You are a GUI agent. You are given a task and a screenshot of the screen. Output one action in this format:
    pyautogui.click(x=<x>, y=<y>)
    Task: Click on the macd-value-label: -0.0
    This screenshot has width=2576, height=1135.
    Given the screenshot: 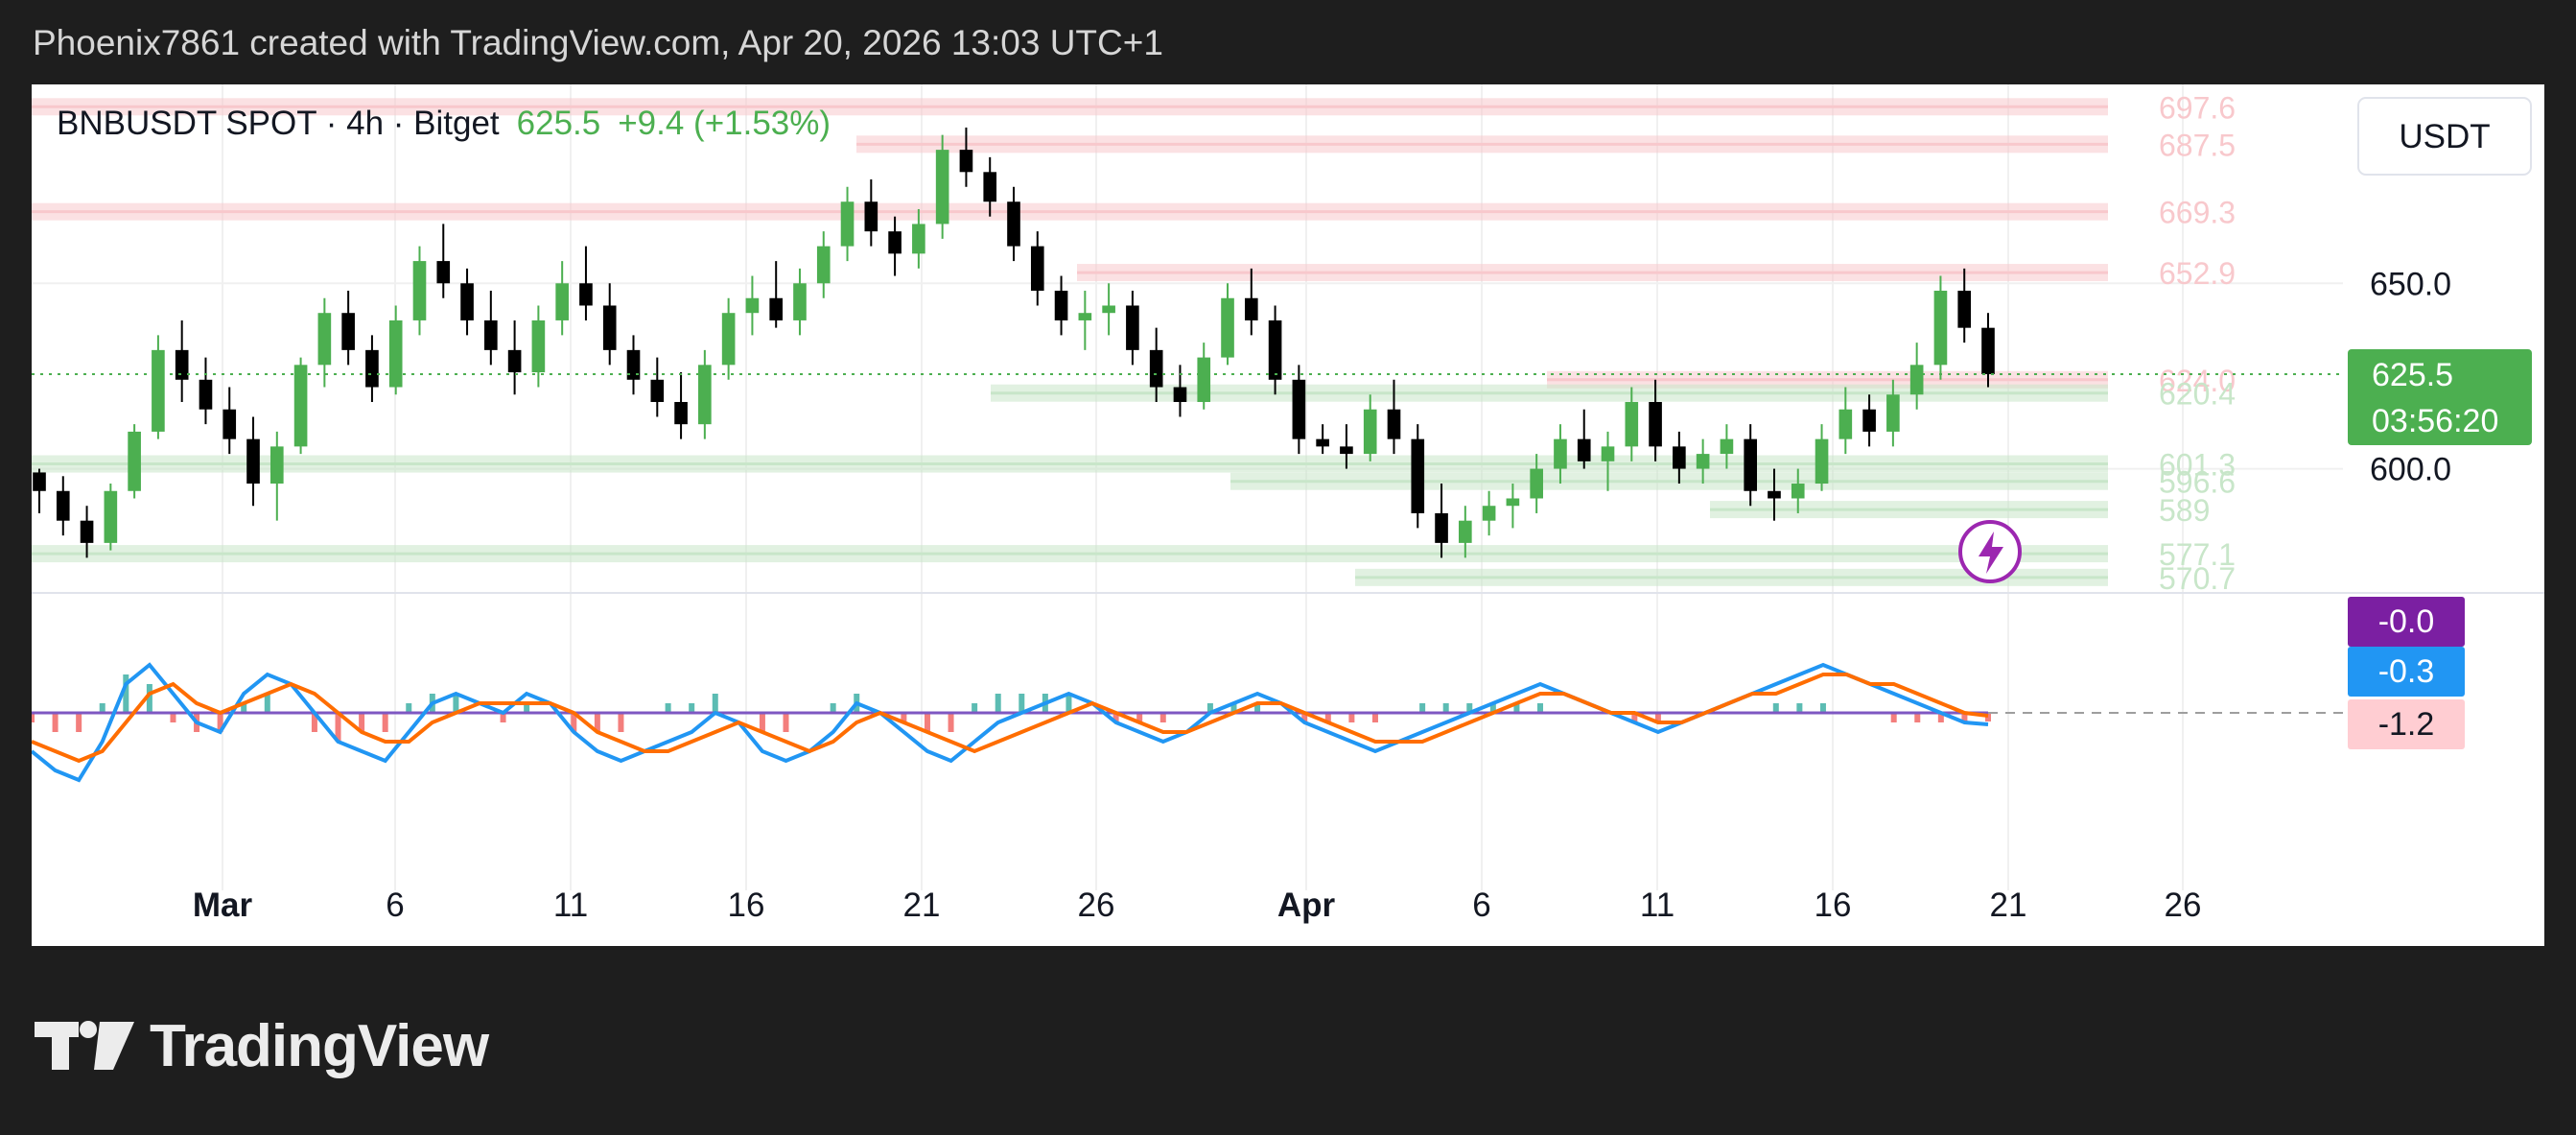 What is the action you would take?
    pyautogui.click(x=2406, y=621)
    